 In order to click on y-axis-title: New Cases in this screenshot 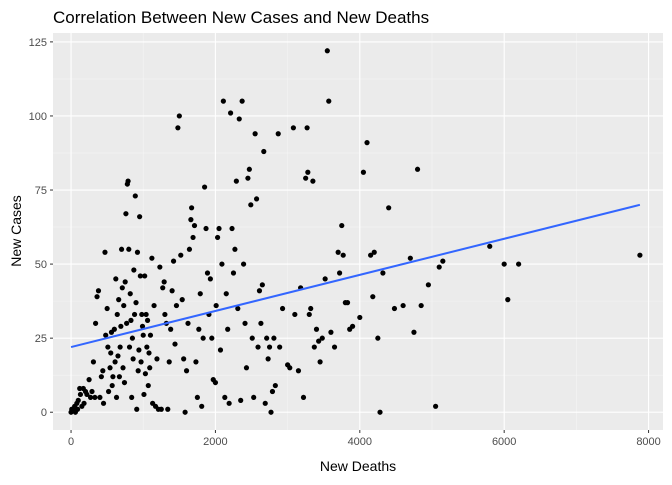, I will do `click(16, 231)`.